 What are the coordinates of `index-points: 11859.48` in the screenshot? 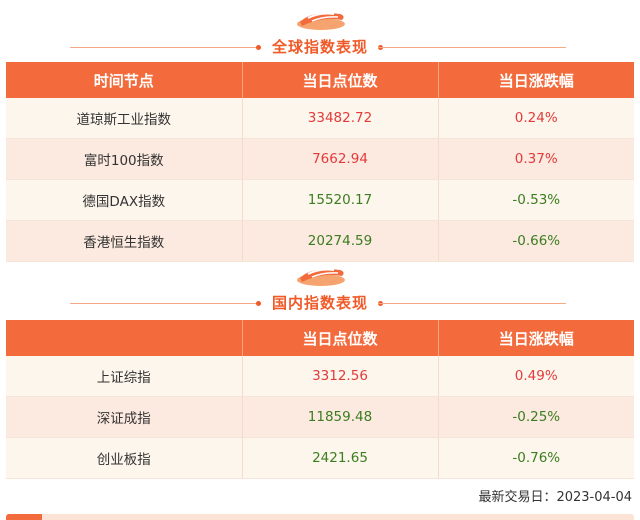 It's located at (340, 417).